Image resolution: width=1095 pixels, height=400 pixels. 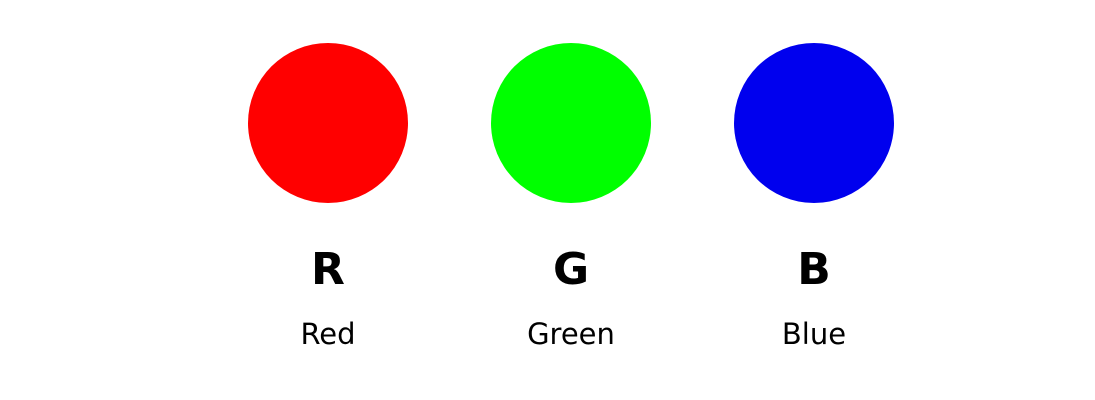 I want to click on blue-label: Blue, so click(x=814, y=334).